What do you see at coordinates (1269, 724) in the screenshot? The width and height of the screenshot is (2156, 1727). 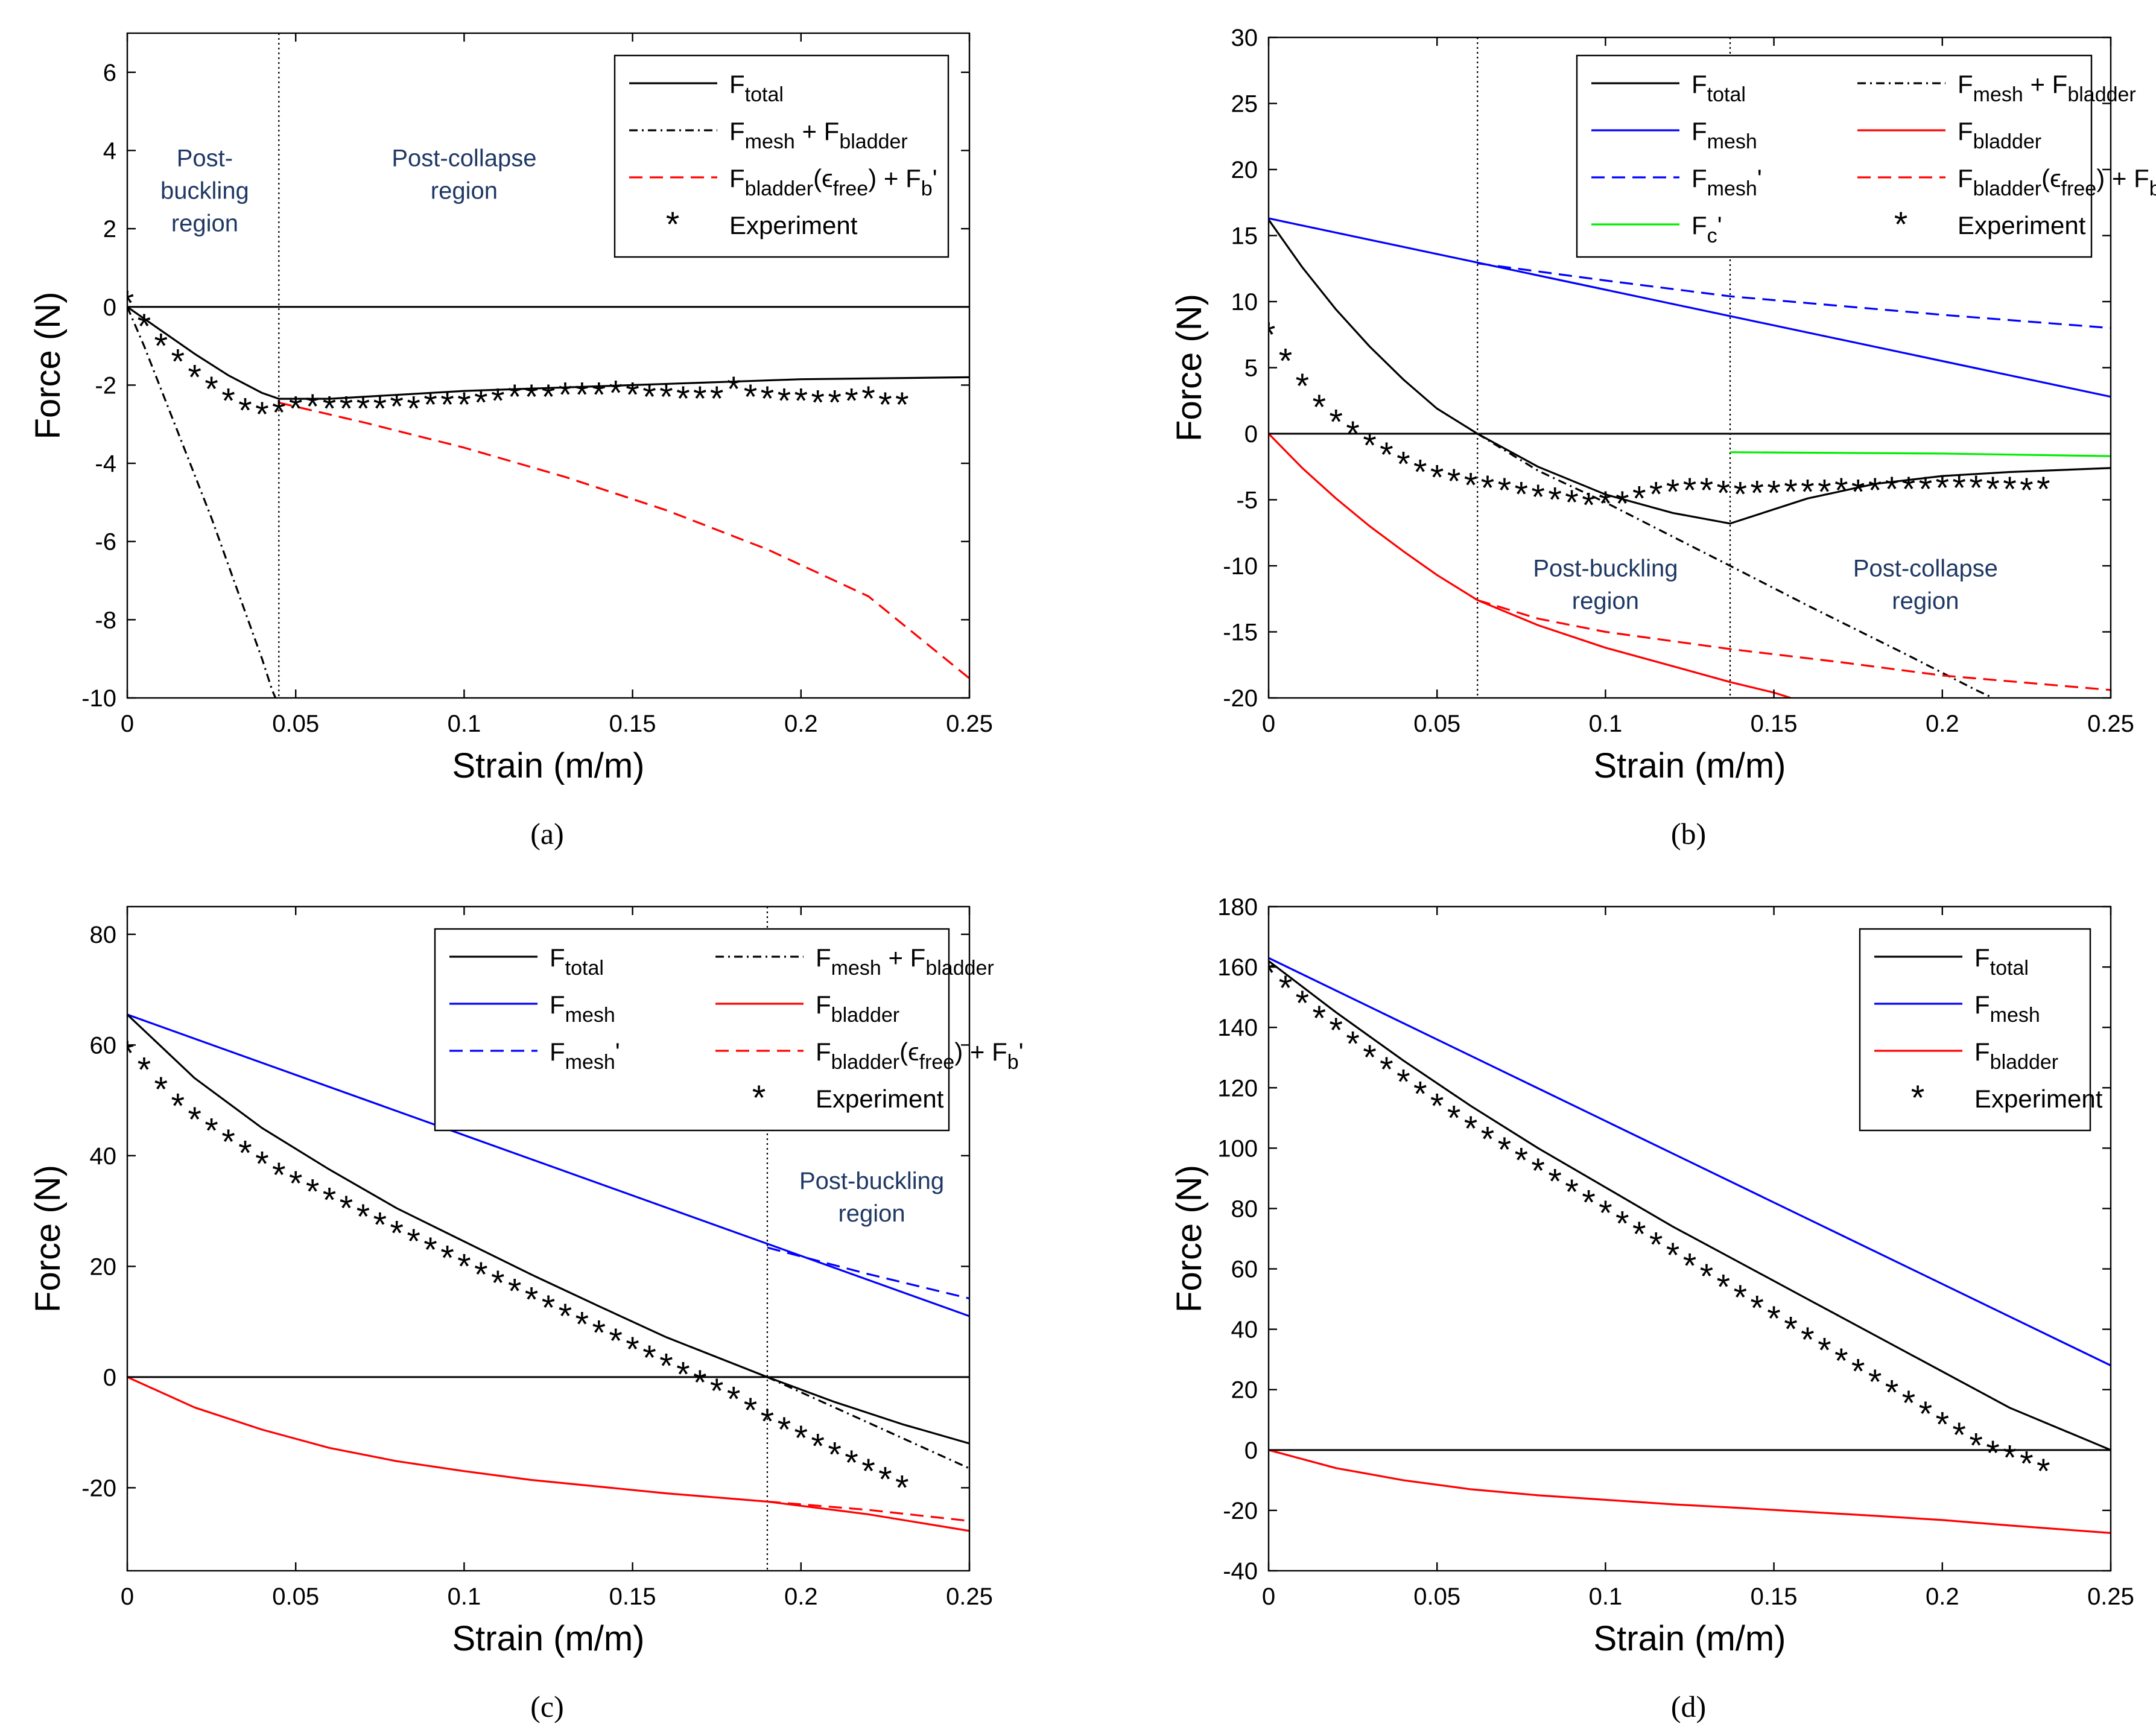 I see `x-tick-label: 0` at bounding box center [1269, 724].